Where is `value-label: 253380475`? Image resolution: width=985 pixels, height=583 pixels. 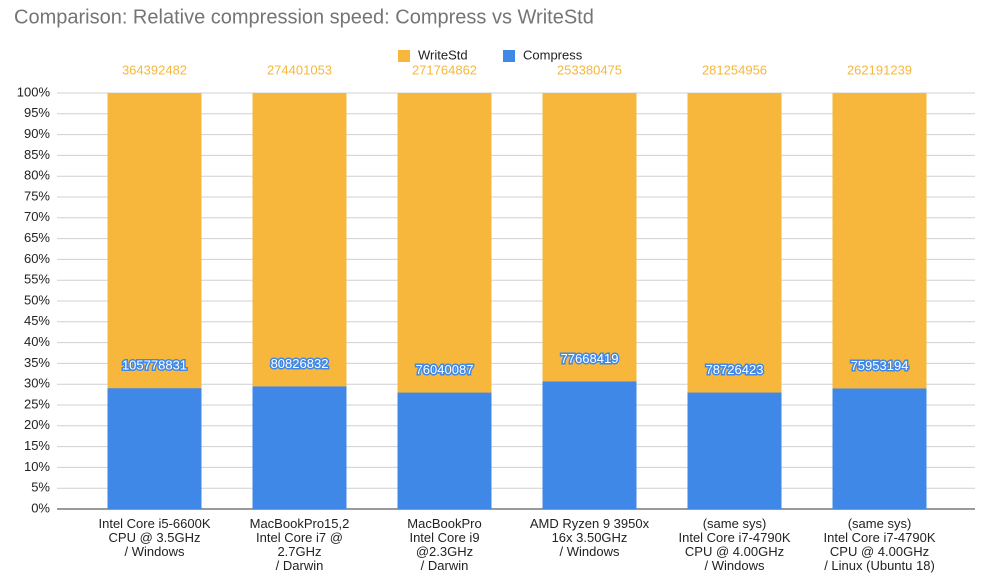
value-label: 253380475 is located at coordinates (589, 69).